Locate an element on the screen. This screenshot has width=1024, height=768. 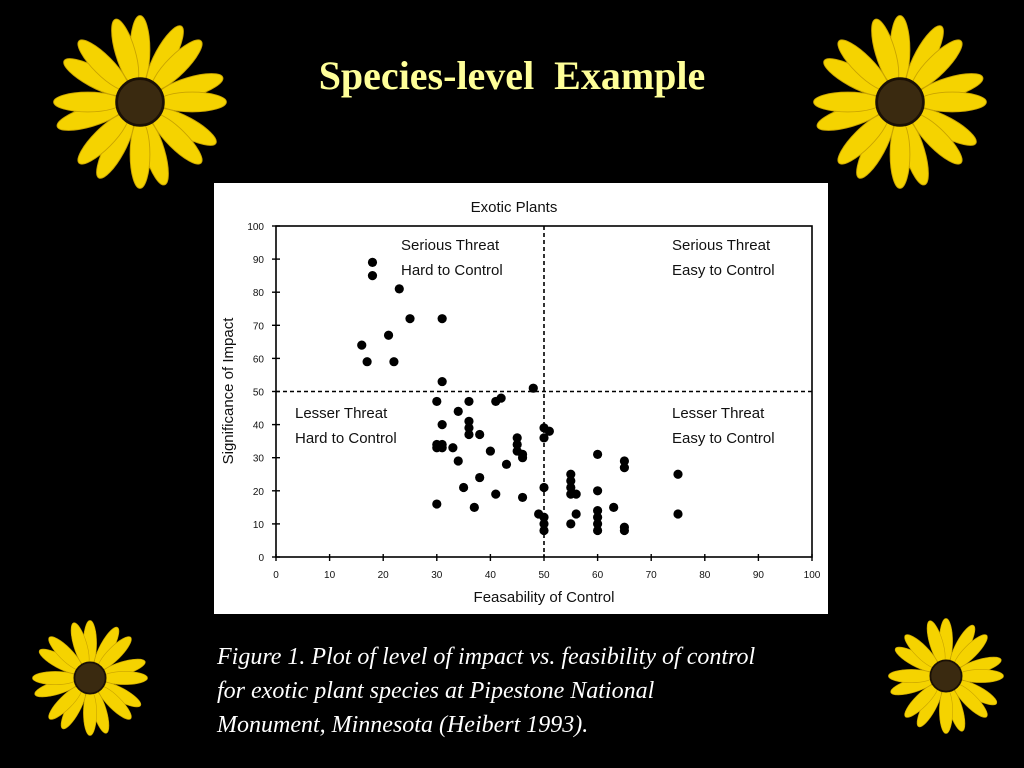
x-tick-label: 20 is located at coordinates (384, 575).